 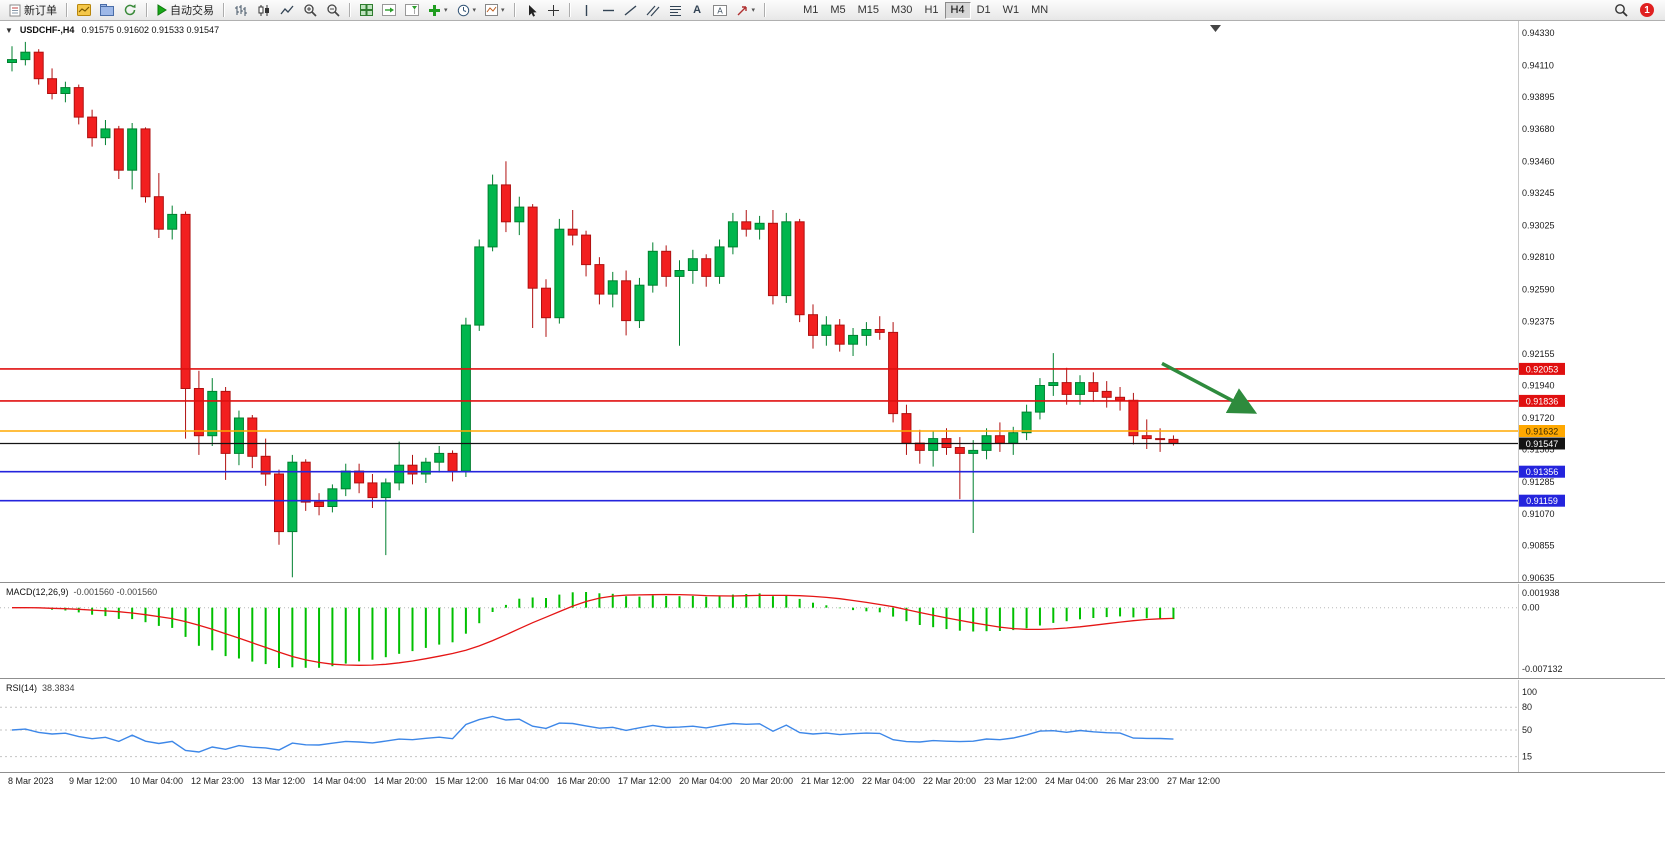 I want to click on timeframe-d1: D1, so click(x=983, y=10).